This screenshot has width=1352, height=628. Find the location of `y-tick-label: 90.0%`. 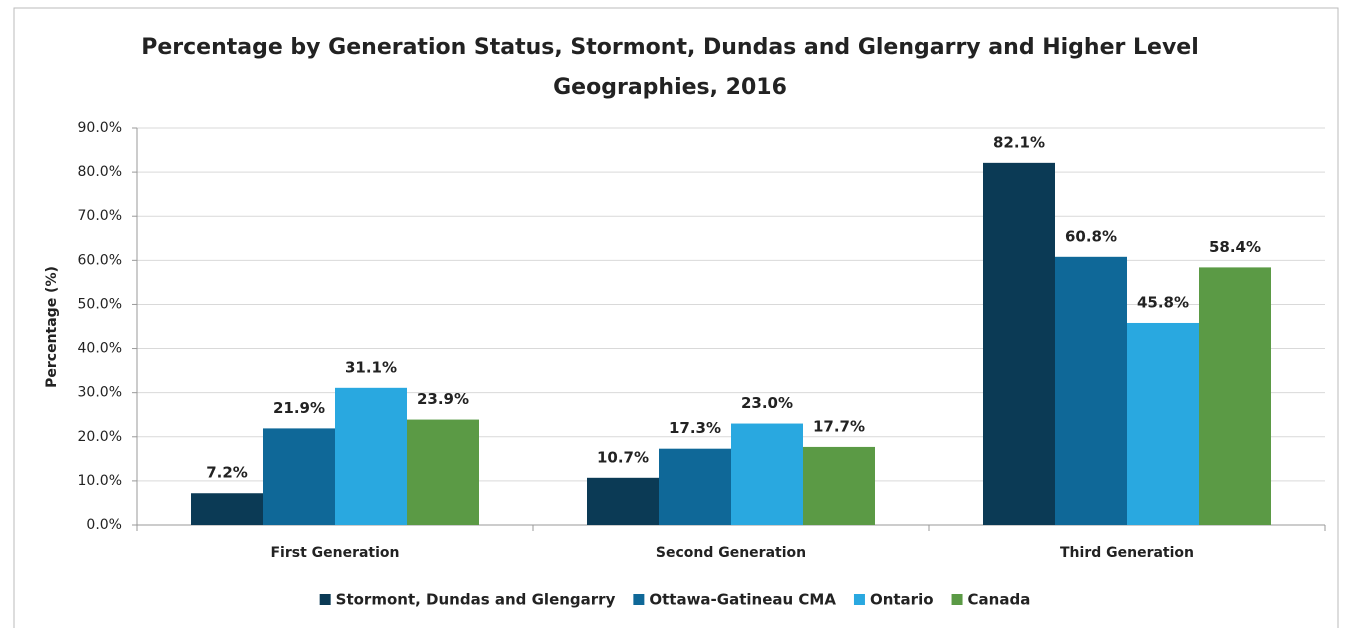

y-tick-label: 90.0% is located at coordinates (100, 128).